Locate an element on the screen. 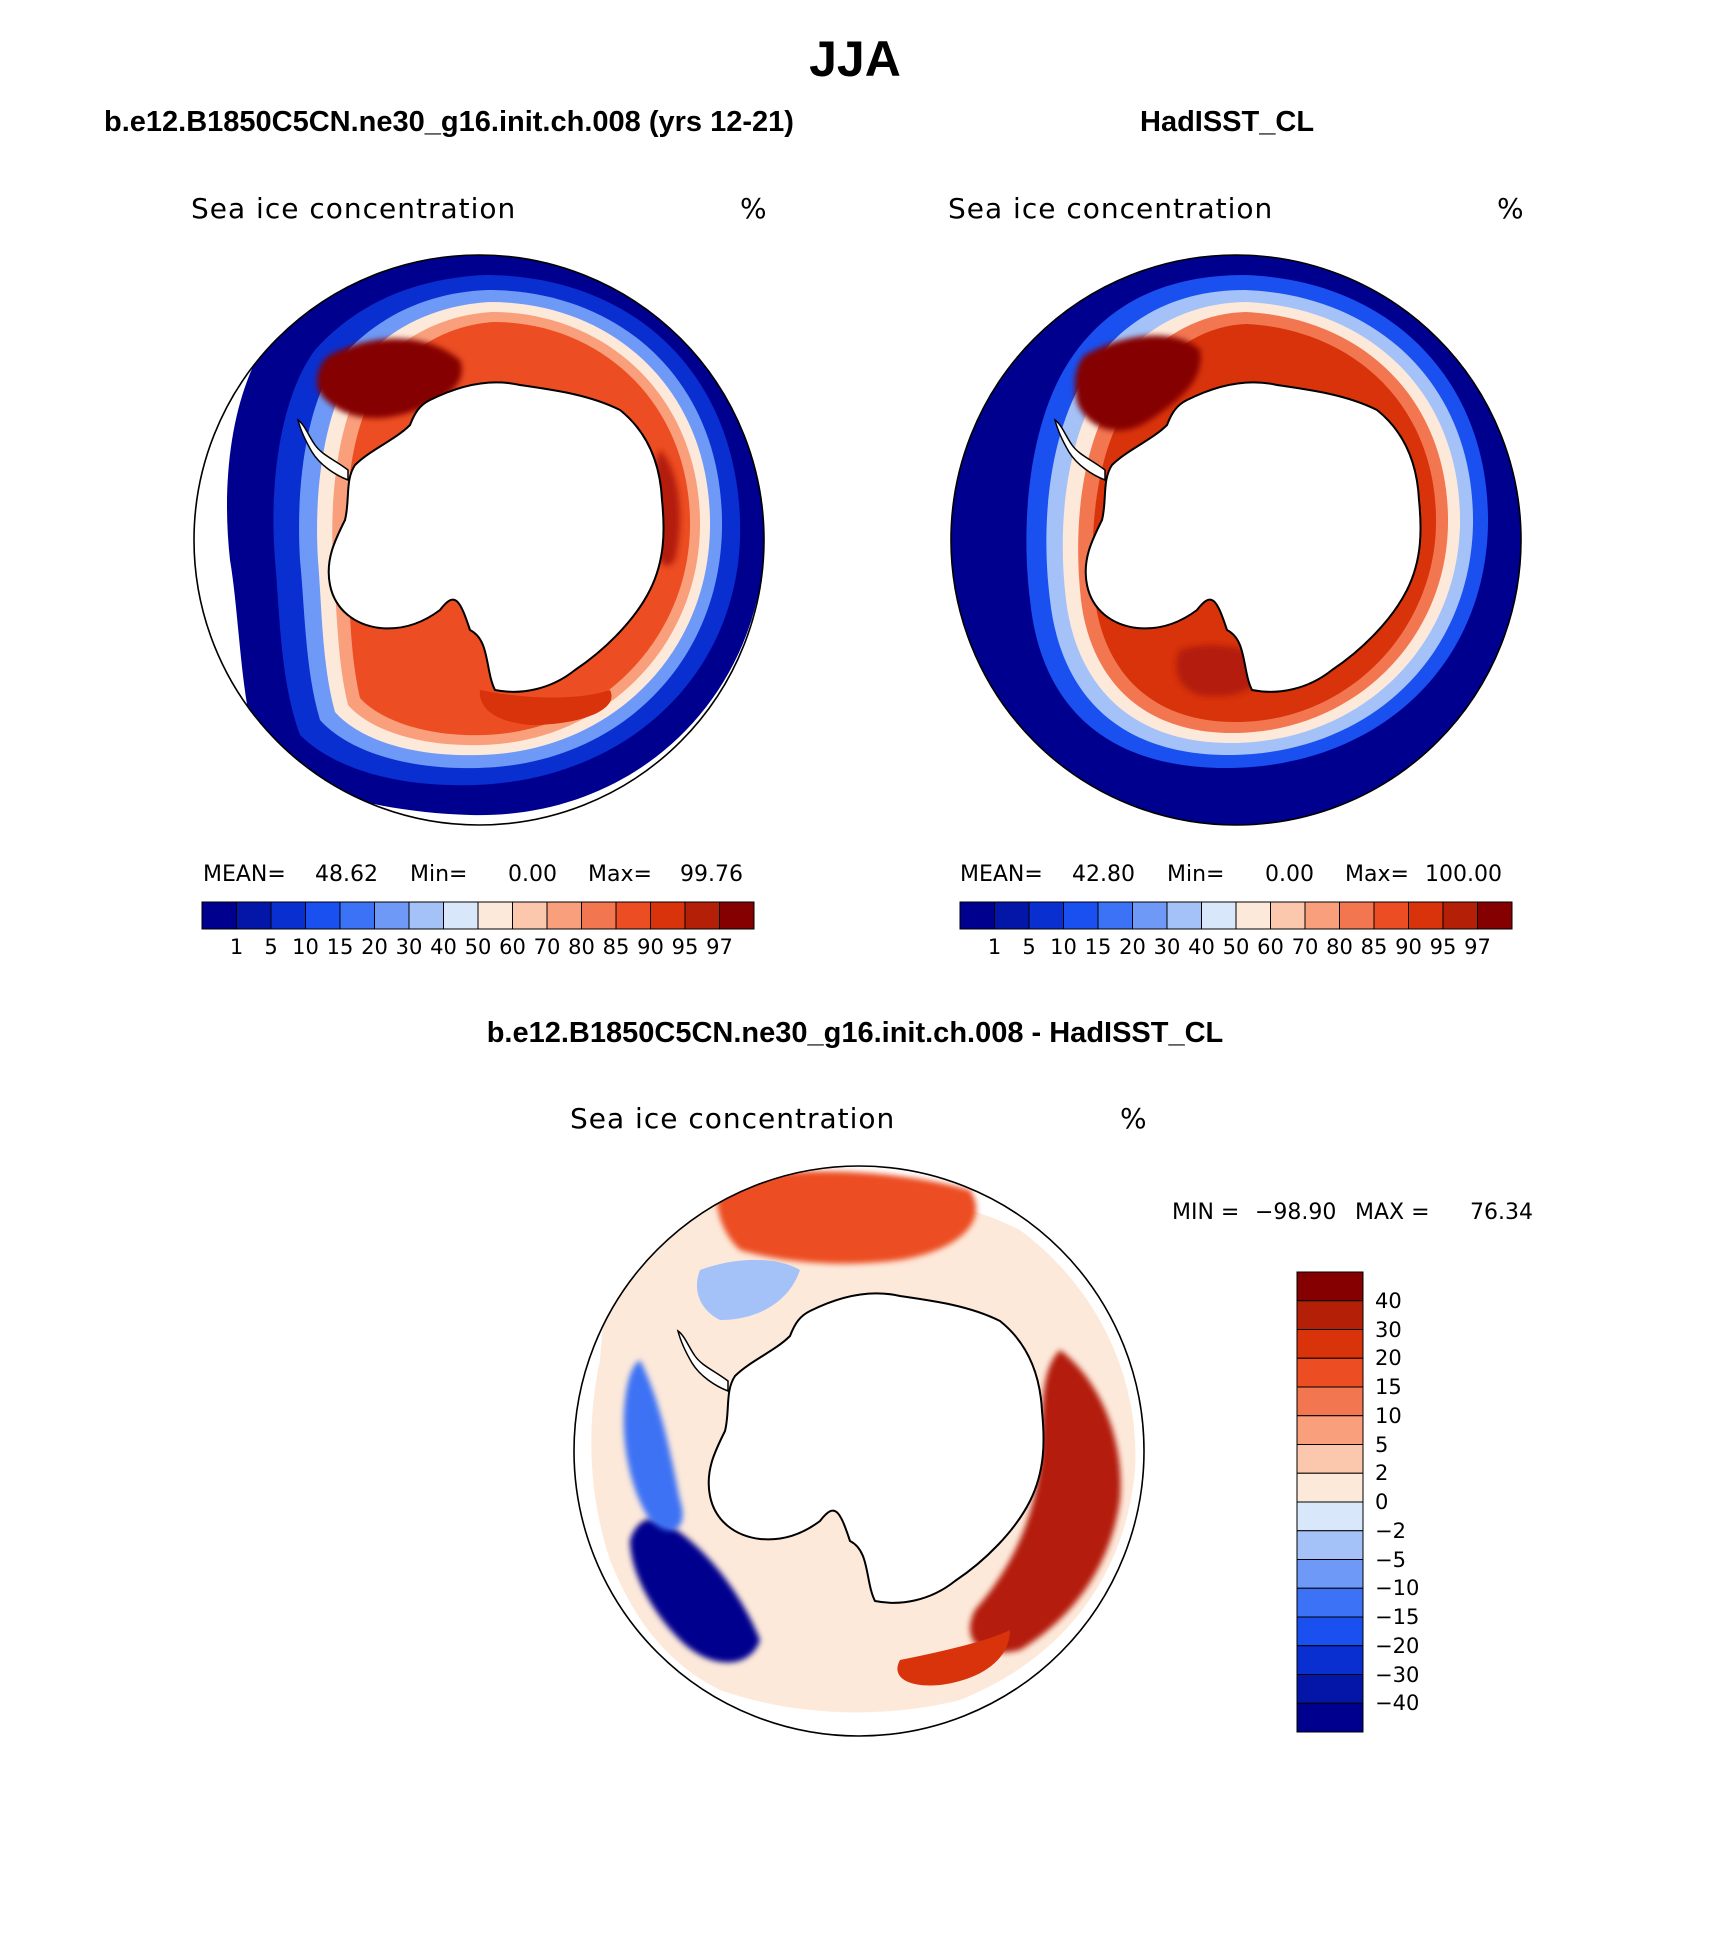 Image resolution: width=1710 pixels, height=1947 pixels. colorbar-2-tick-label: 80 is located at coordinates (1339, 947).